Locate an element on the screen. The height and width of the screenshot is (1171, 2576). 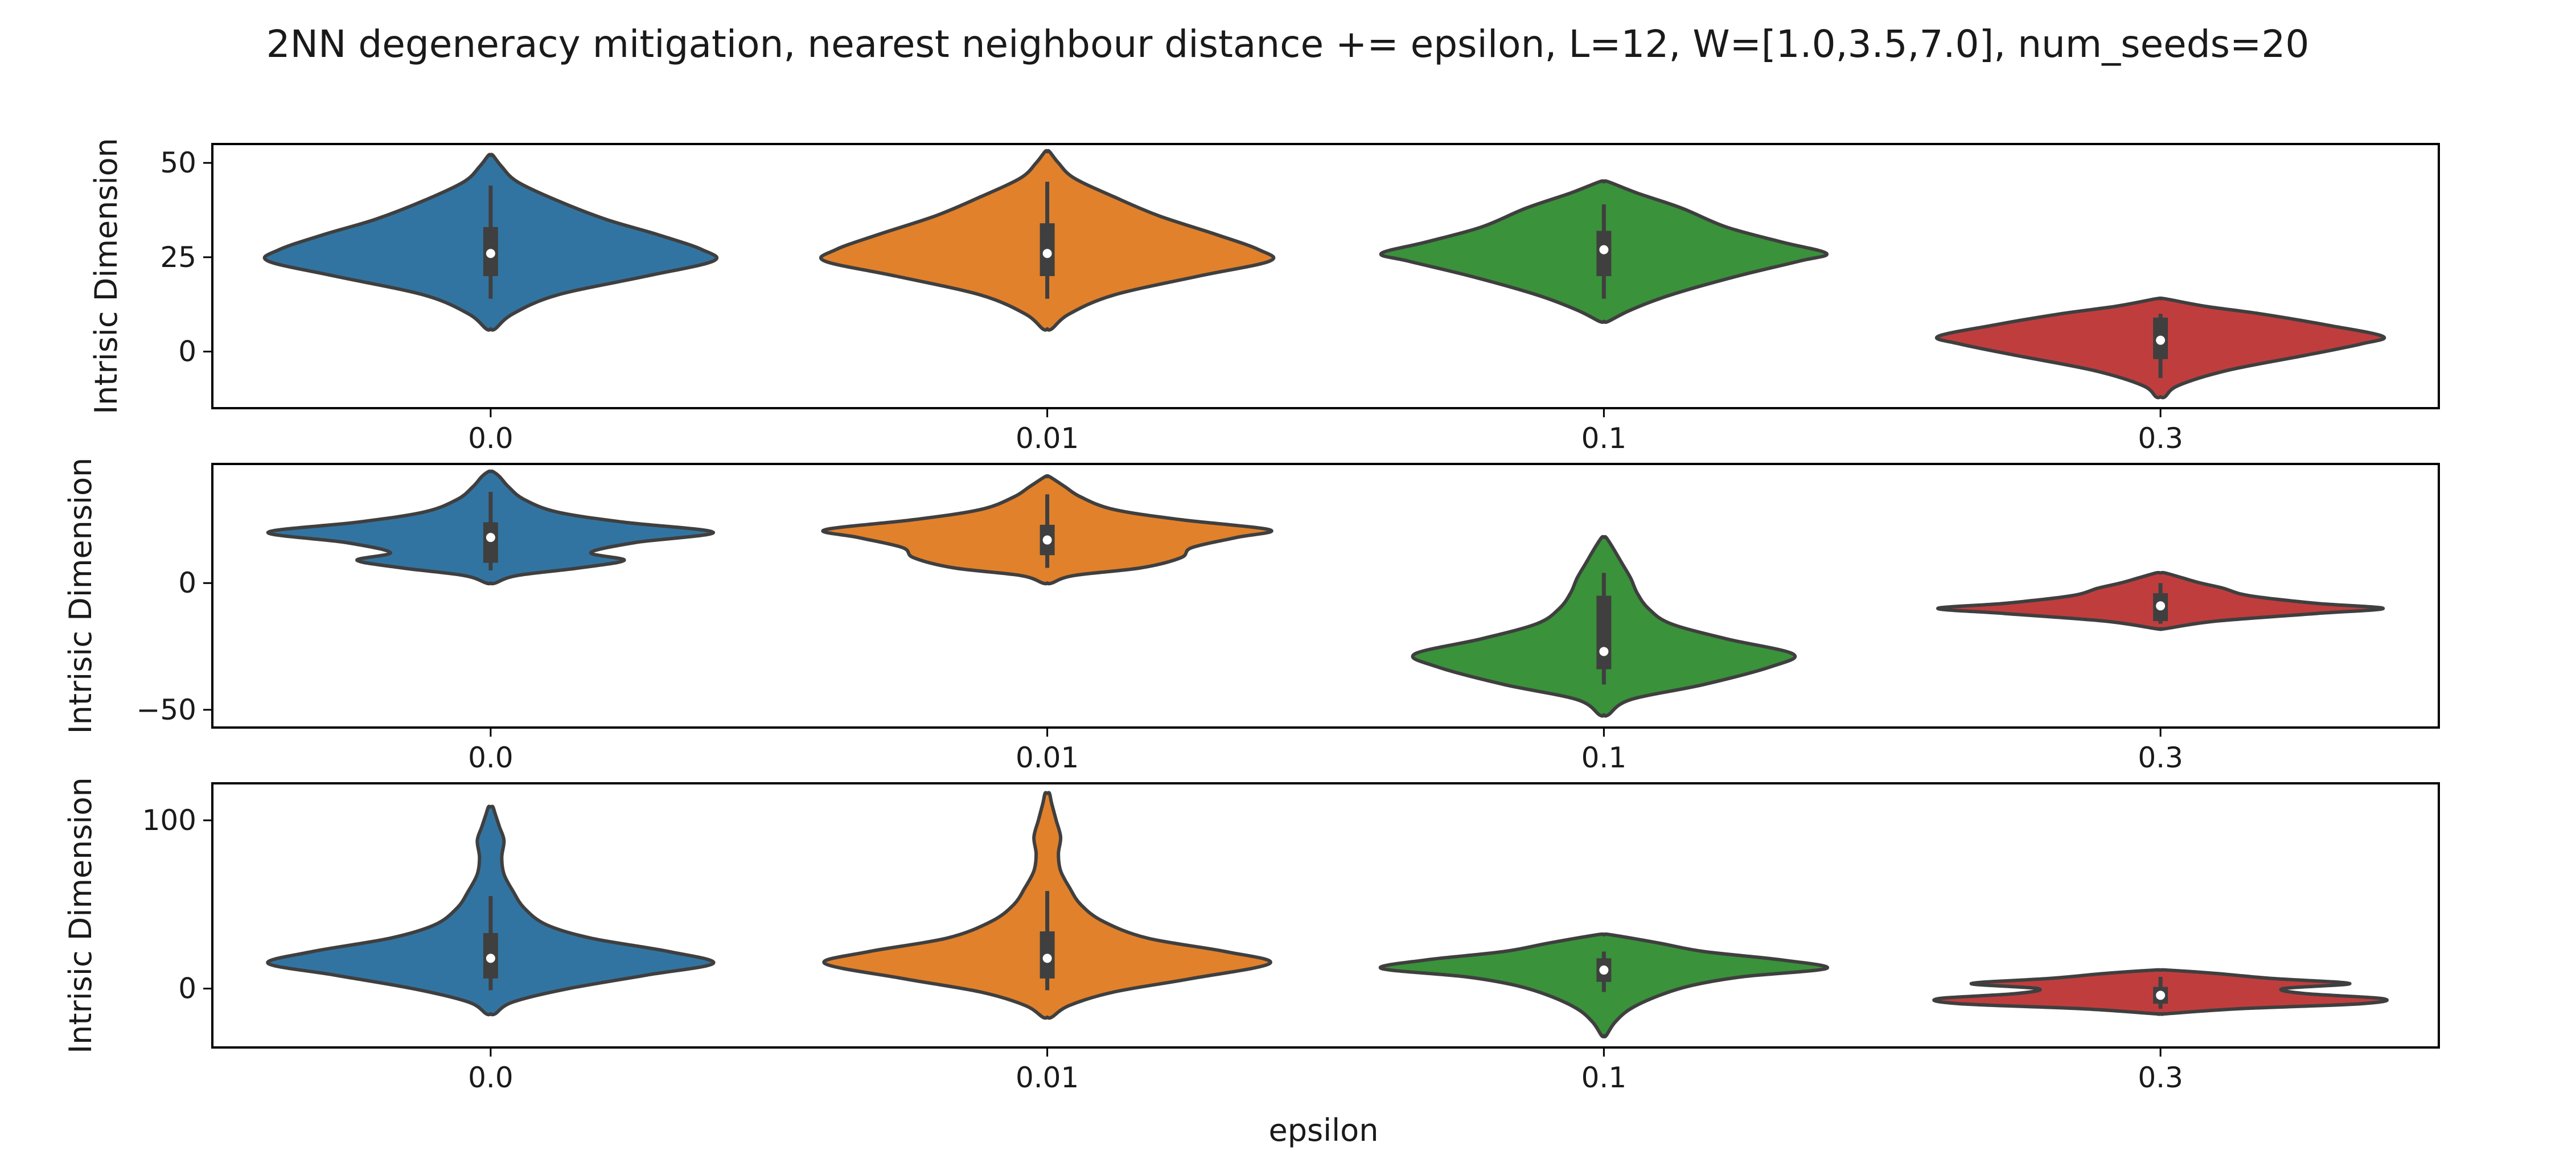
y-tick-label-1-1: 25 is located at coordinates (178, 257).